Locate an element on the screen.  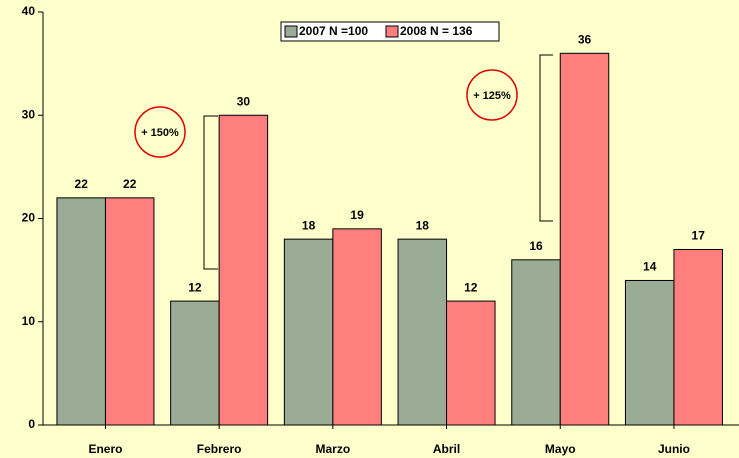
x-tick-label: Marzo is located at coordinates (333, 449).